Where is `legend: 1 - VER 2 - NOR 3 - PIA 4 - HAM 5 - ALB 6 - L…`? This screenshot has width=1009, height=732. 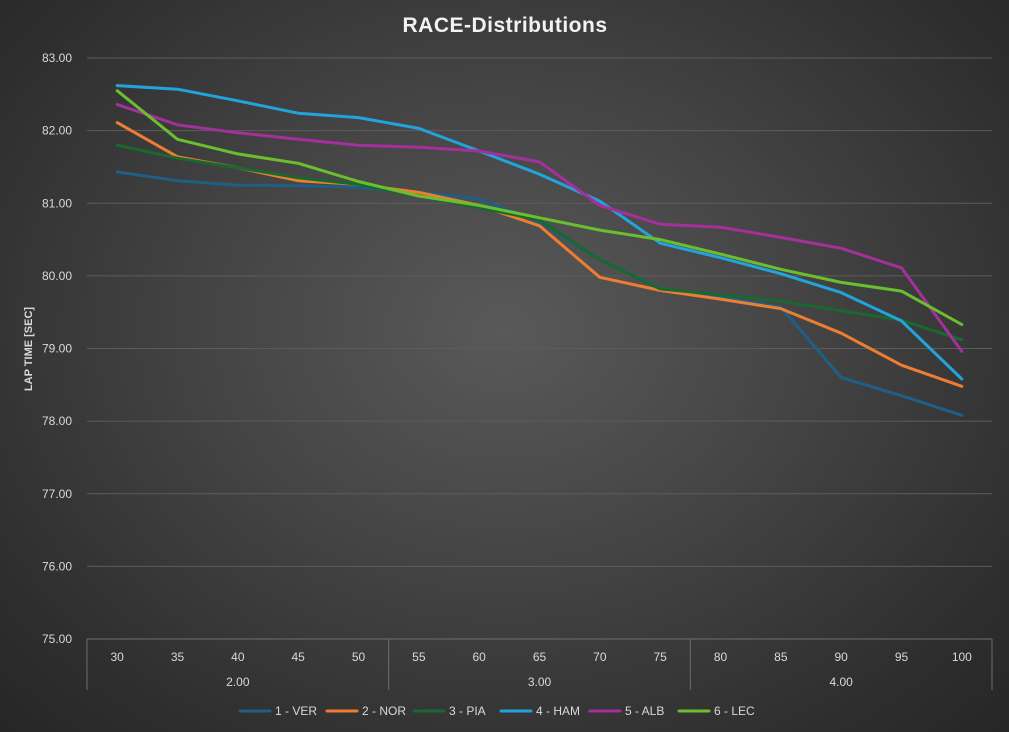
legend: 1 - VER 2 - NOR 3 - PIA 4 - HAM 5 - ALB 6 - L… is located at coordinates (496, 711).